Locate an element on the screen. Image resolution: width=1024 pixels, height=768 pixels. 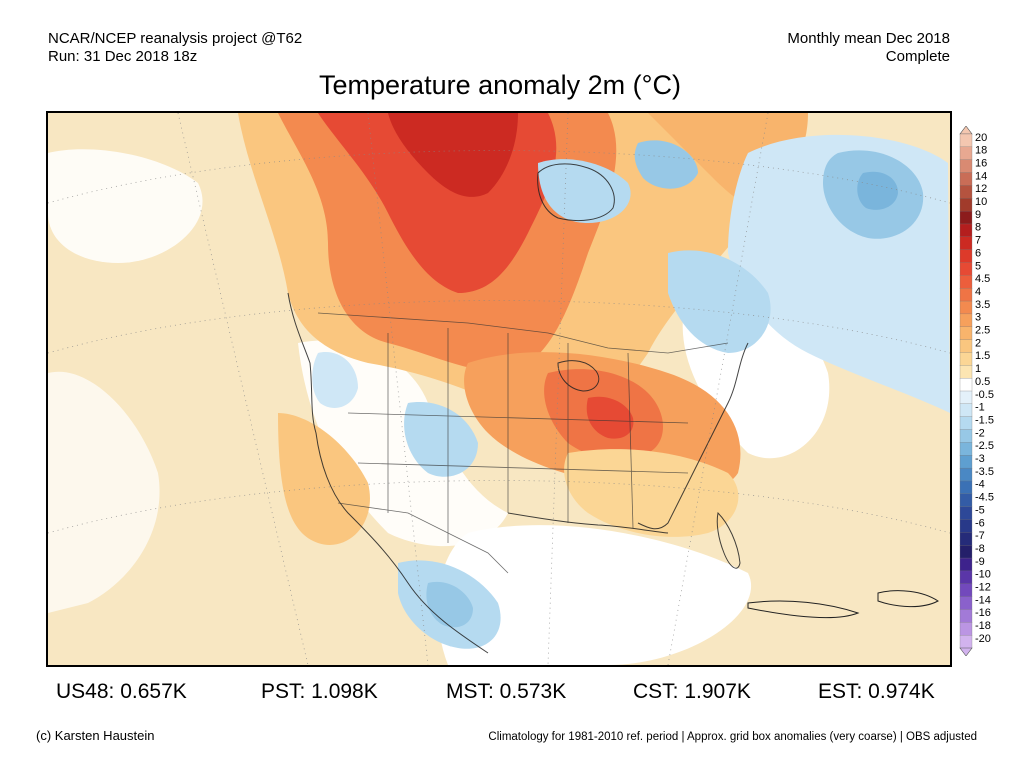
legend-label: 4 is located at coordinates (978, 292).